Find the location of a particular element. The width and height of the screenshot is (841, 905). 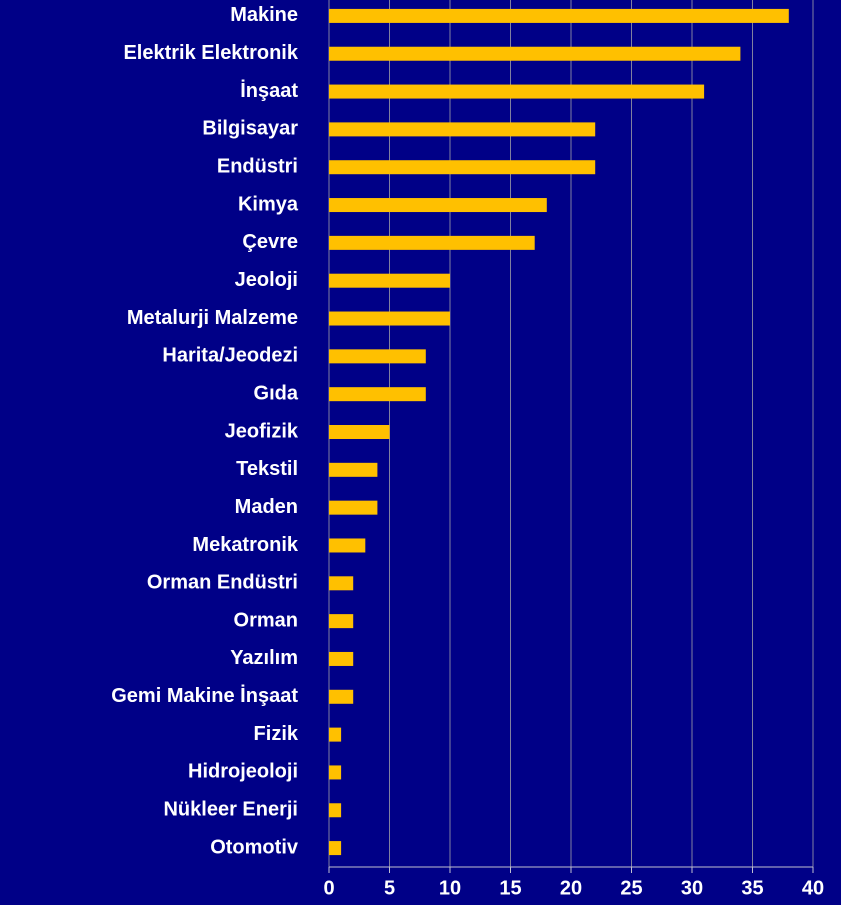

y-tick-label: İnşaat is located at coordinates (269, 90).